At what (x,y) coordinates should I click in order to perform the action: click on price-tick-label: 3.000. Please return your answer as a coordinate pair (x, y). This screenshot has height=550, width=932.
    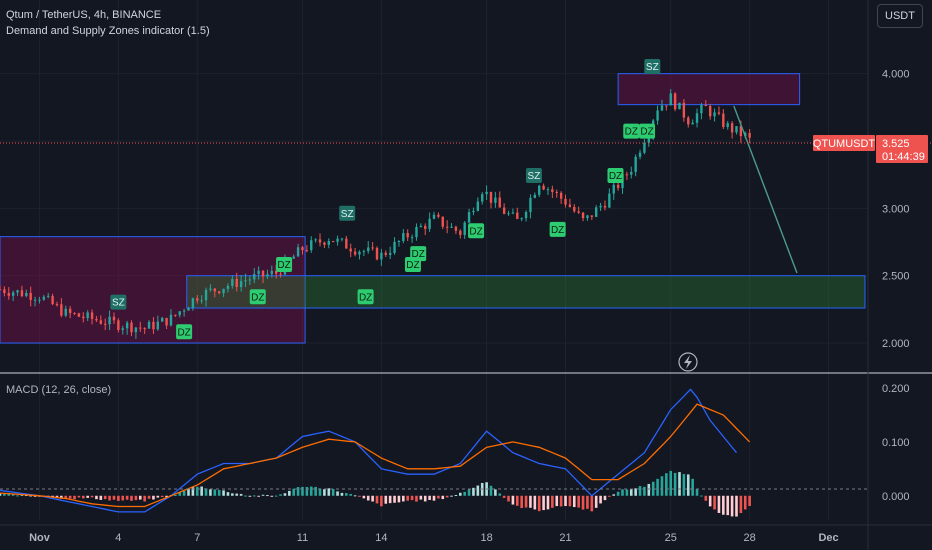
    Looking at the image, I should click on (896, 209).